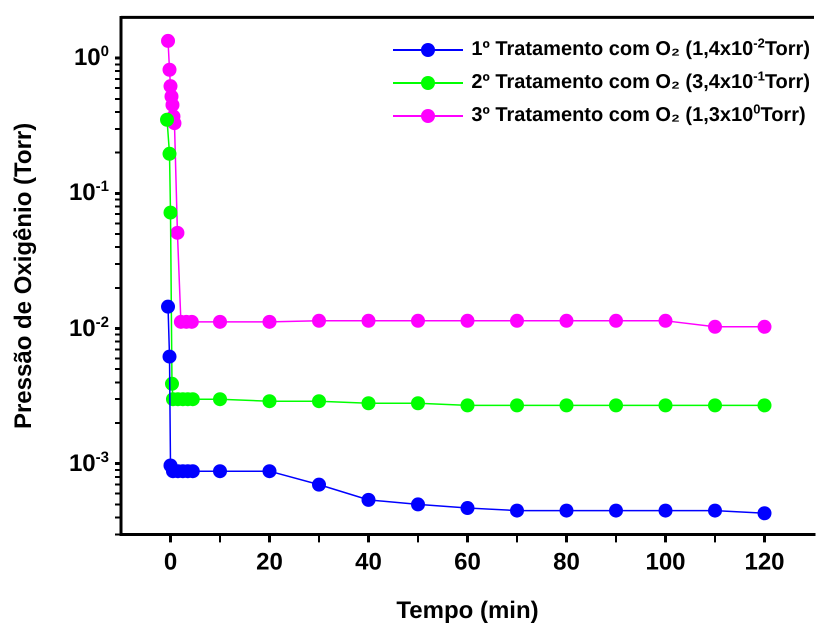  What do you see at coordinates (764, 562) in the screenshot?
I see `x-tick-label: 120` at bounding box center [764, 562].